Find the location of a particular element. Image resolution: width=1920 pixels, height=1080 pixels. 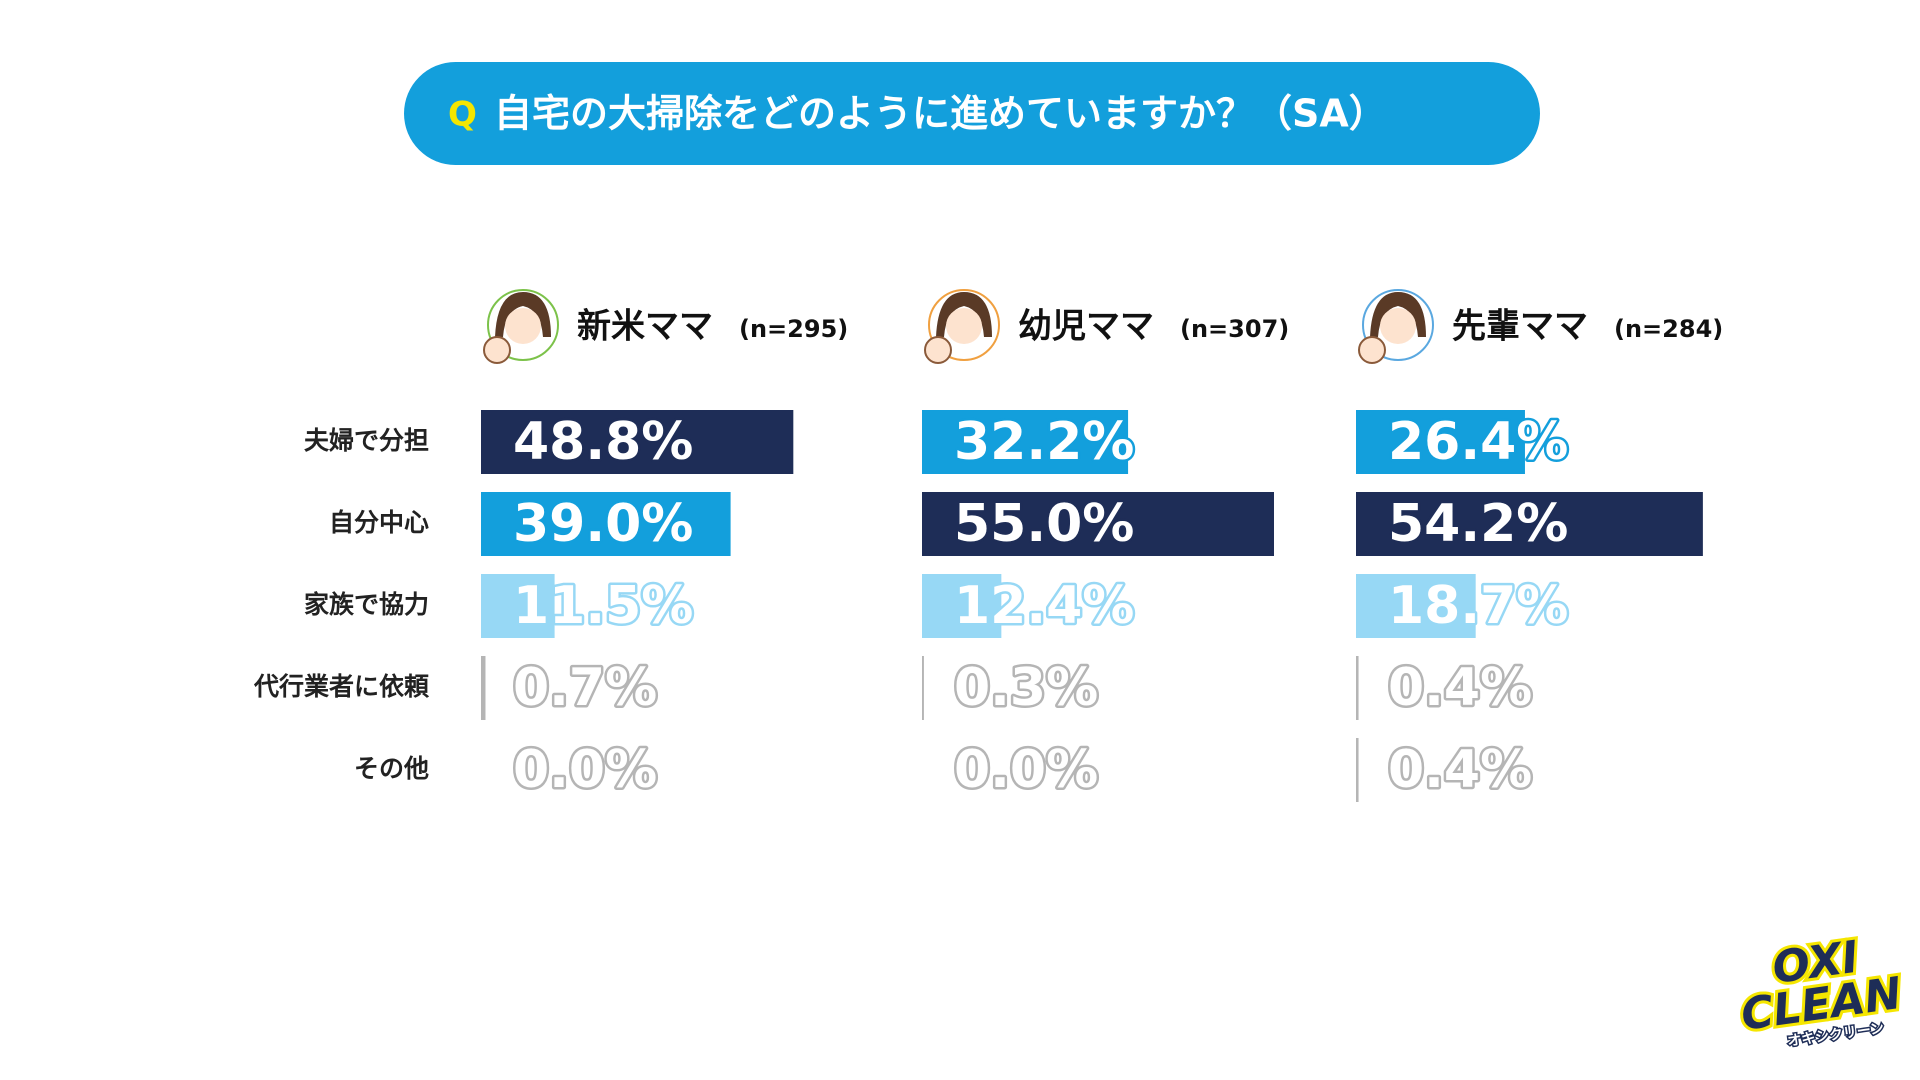

value-label: 26.4% is located at coordinates (1478, 442).